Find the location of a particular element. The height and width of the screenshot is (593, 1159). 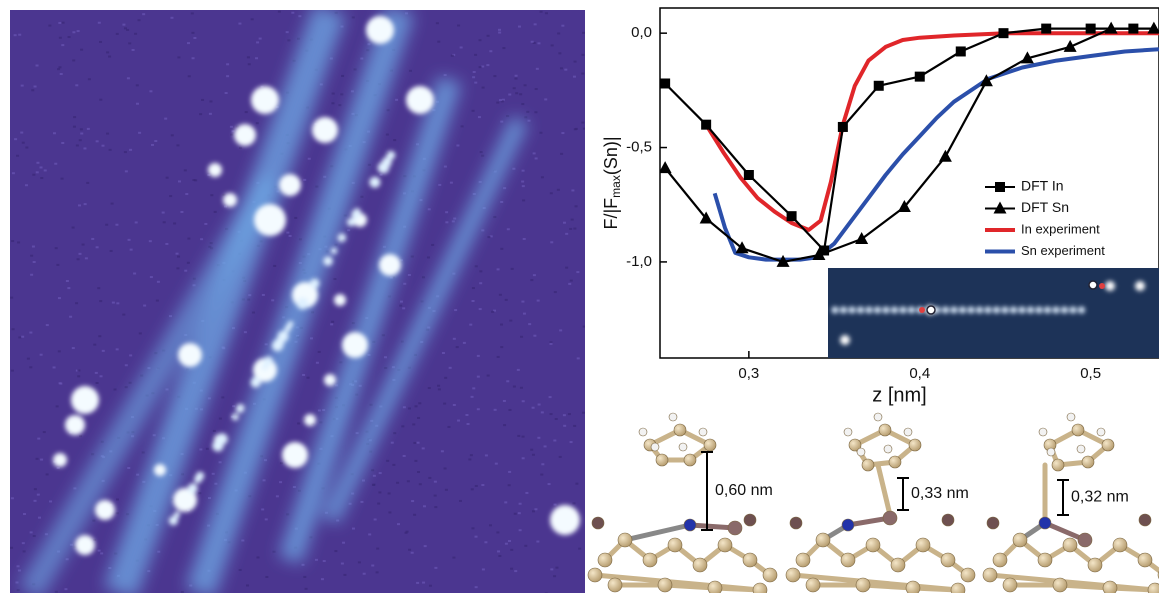

y-tick-label: -0,5 is located at coordinates (639, 147).